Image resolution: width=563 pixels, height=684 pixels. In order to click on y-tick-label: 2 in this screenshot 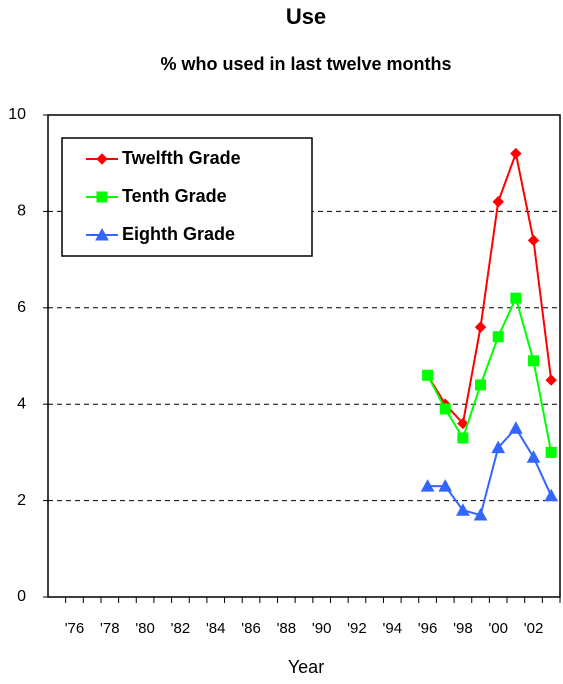, I will do `click(21, 500)`.